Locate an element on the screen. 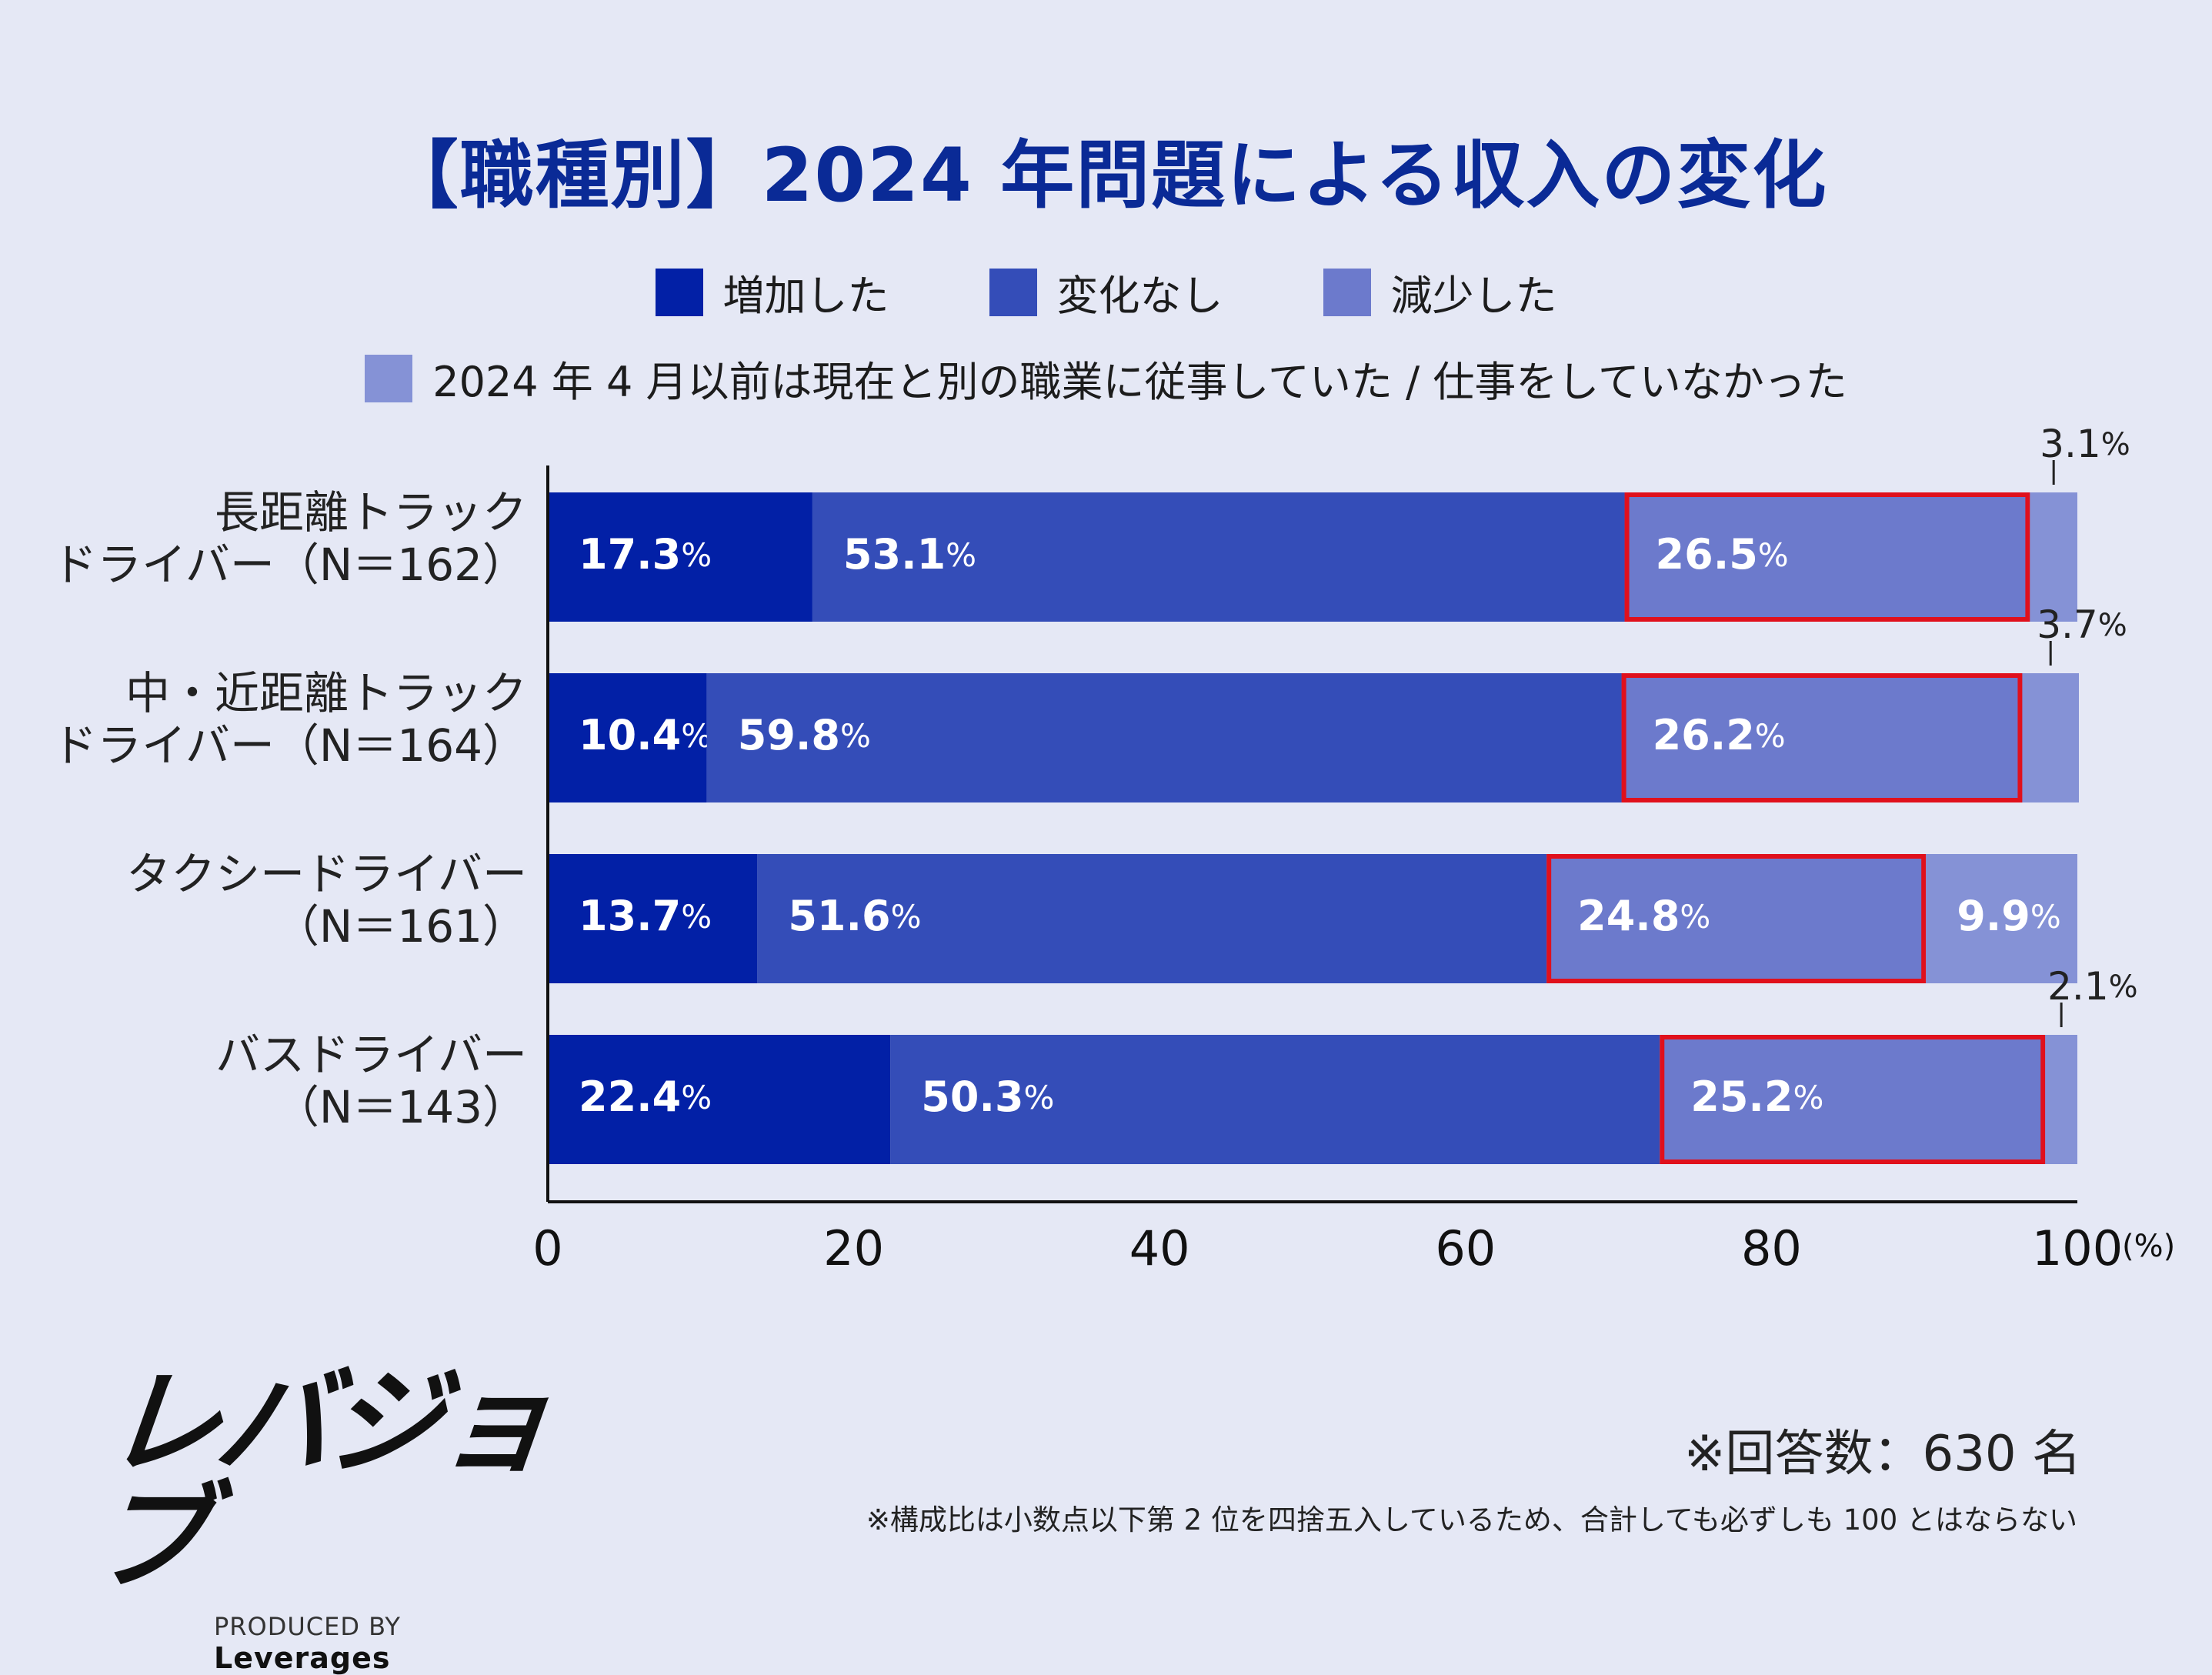 This screenshot has width=2212, height=1675. x-tick-label: 80 is located at coordinates (1771, 1248).